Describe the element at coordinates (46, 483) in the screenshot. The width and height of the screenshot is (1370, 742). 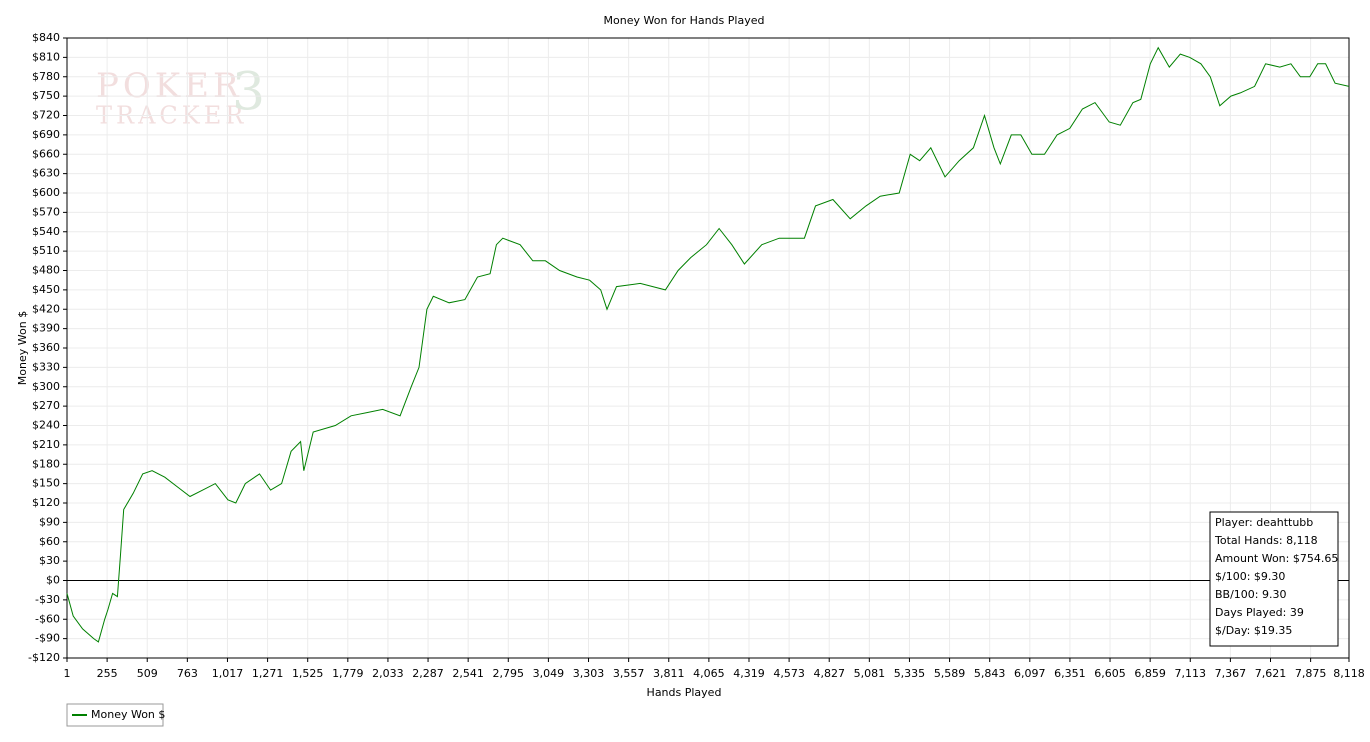
I see `y-tick-label: $150` at that location.